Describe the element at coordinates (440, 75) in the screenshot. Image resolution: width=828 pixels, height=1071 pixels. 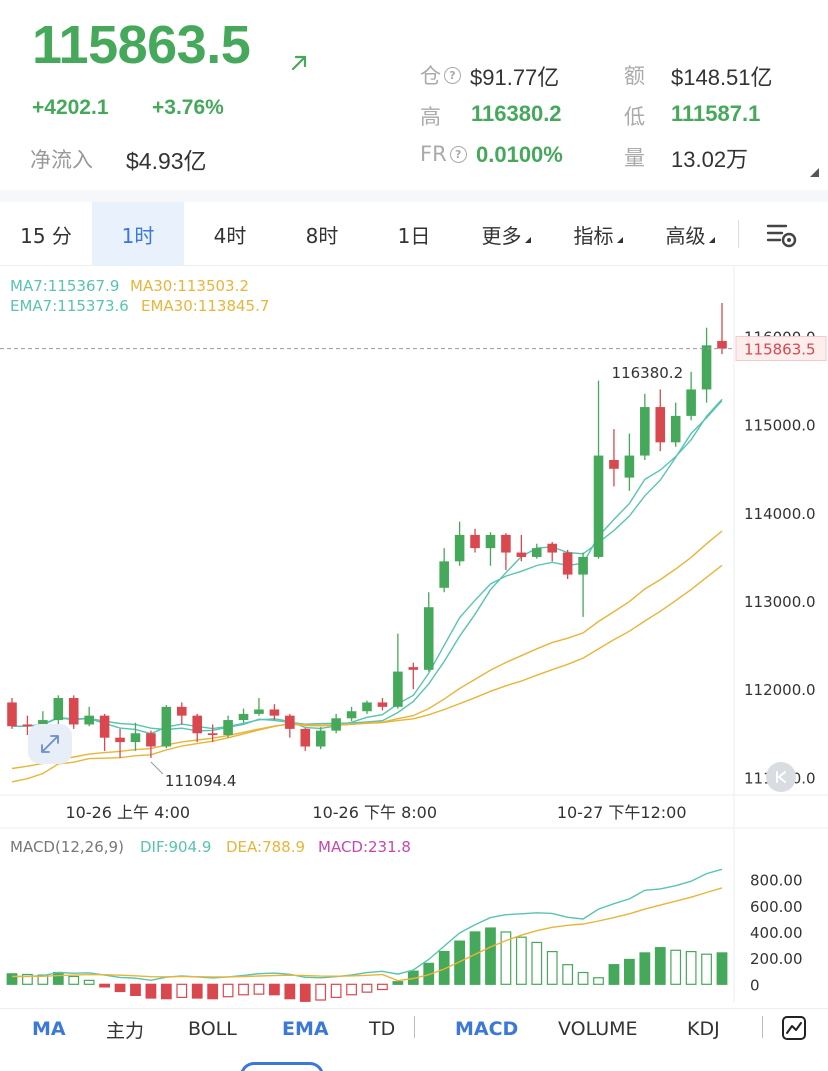
I see `stat-label-open-interest: 仓 ?` at that location.